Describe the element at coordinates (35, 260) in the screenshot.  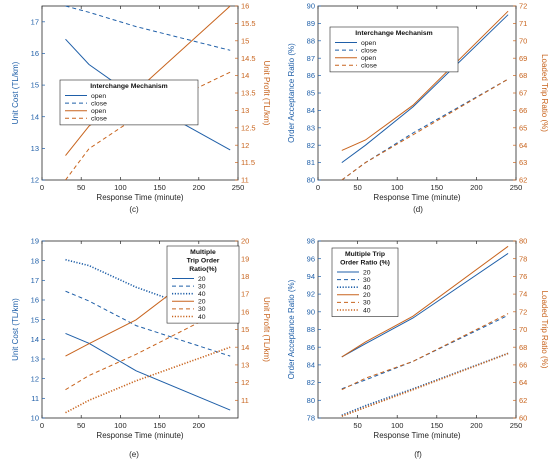
I see `y-left-tick-label: 18` at that location.